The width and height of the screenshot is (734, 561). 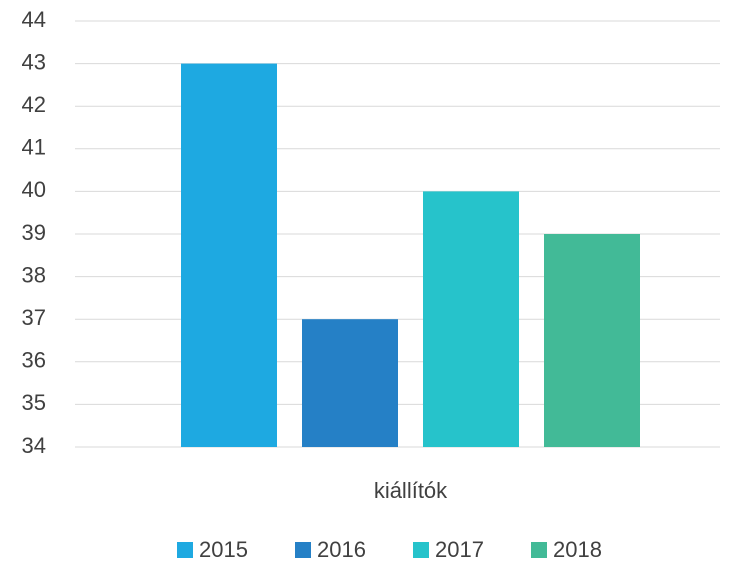 I want to click on legend-label: 2015, so click(x=223, y=549).